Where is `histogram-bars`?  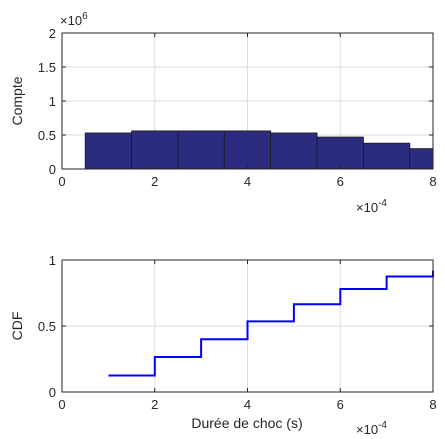 histogram-bars is located at coordinates (259, 150).